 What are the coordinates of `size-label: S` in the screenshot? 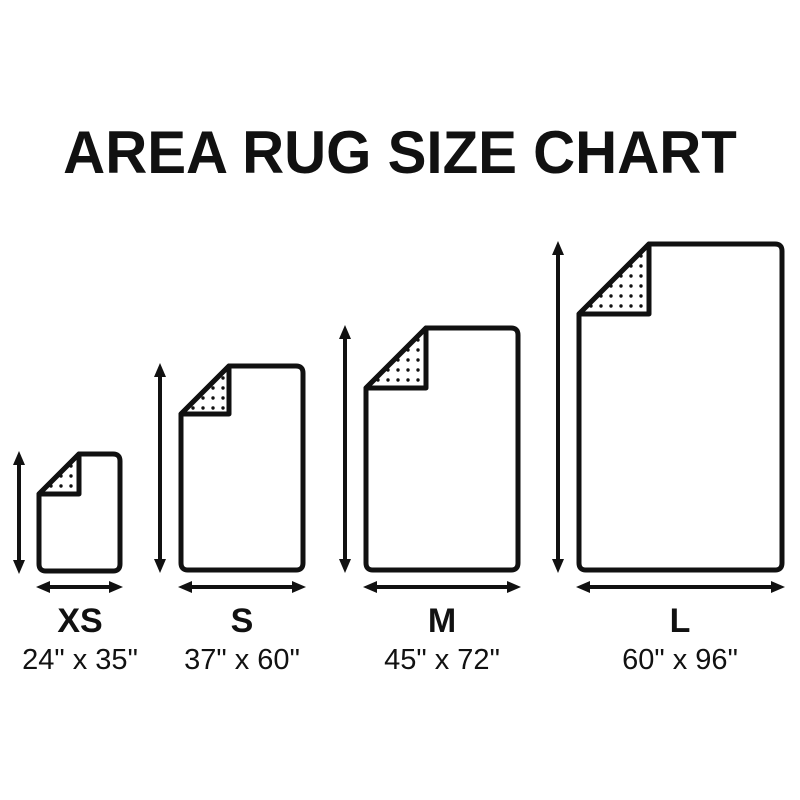 It's located at (242, 621).